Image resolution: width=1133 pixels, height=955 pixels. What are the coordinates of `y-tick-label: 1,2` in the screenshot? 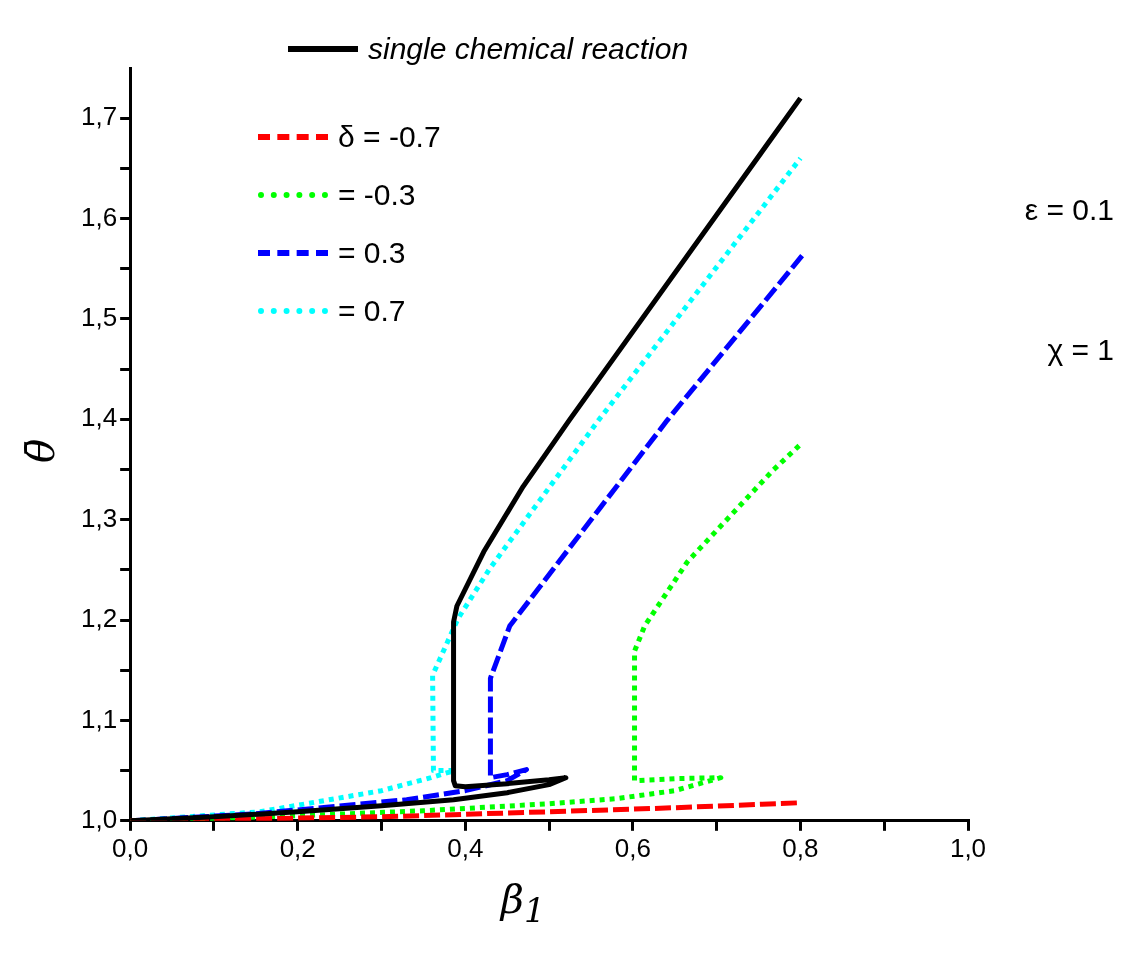 It's located at (99, 618).